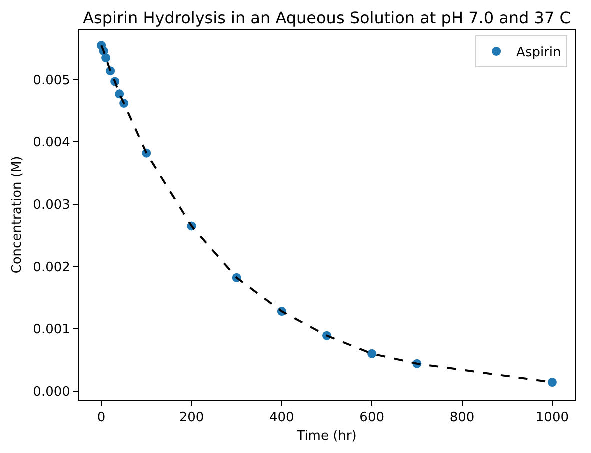 Image resolution: width=591 pixels, height=453 pixels. What do you see at coordinates (539, 53) in the screenshot?
I see `legend-label: Aspirin` at bounding box center [539, 53].